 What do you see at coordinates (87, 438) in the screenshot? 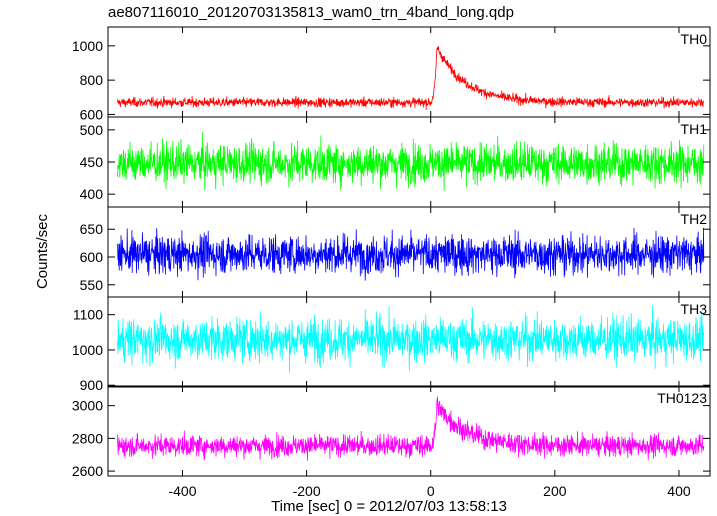
I see `y-tick-label: 2800` at bounding box center [87, 438].